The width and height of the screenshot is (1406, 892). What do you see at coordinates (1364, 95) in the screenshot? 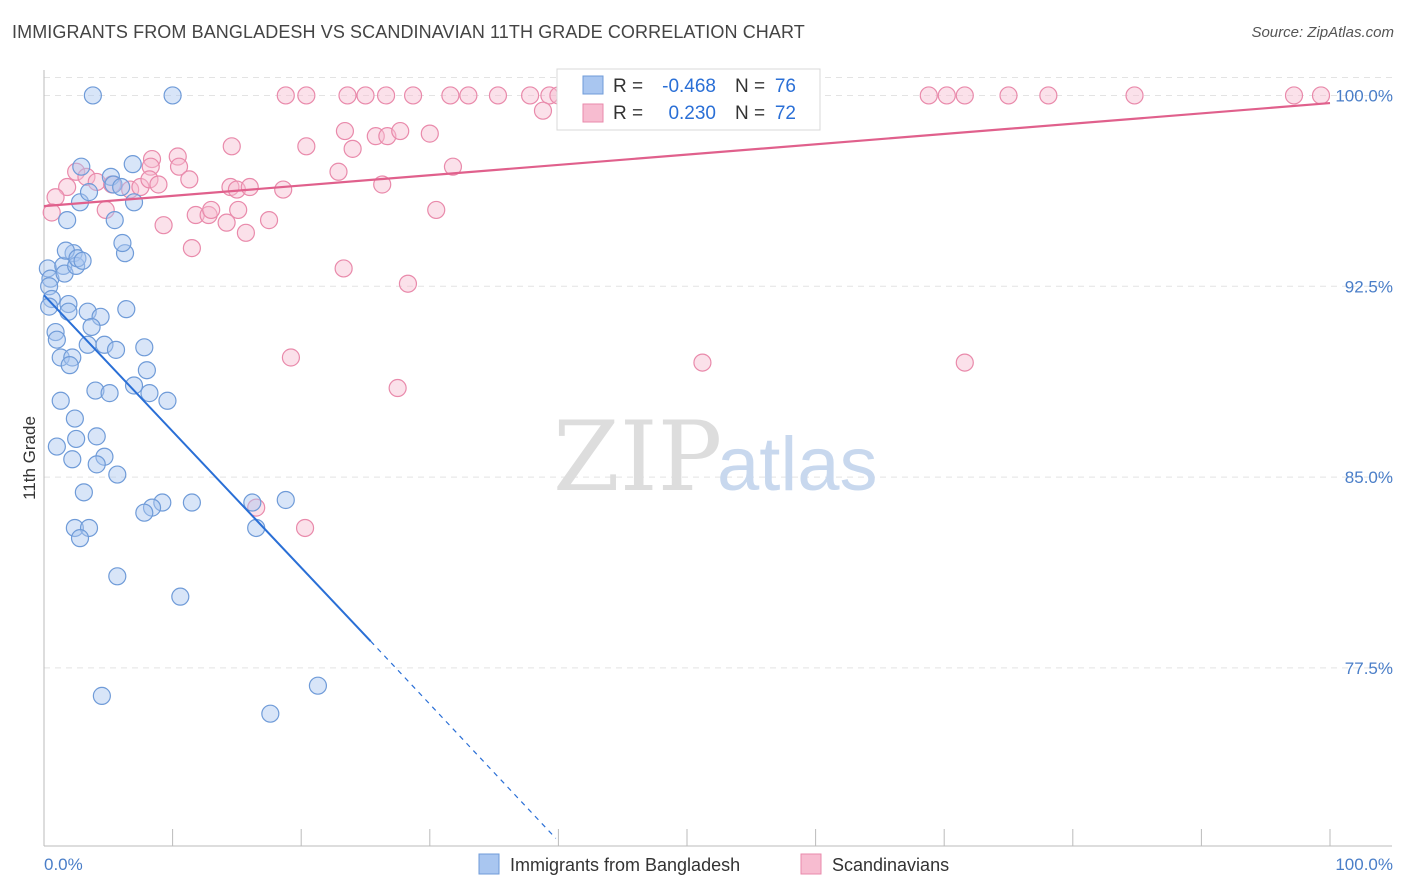
I see `y-tick-label-3: 100.0%` at bounding box center [1364, 95].